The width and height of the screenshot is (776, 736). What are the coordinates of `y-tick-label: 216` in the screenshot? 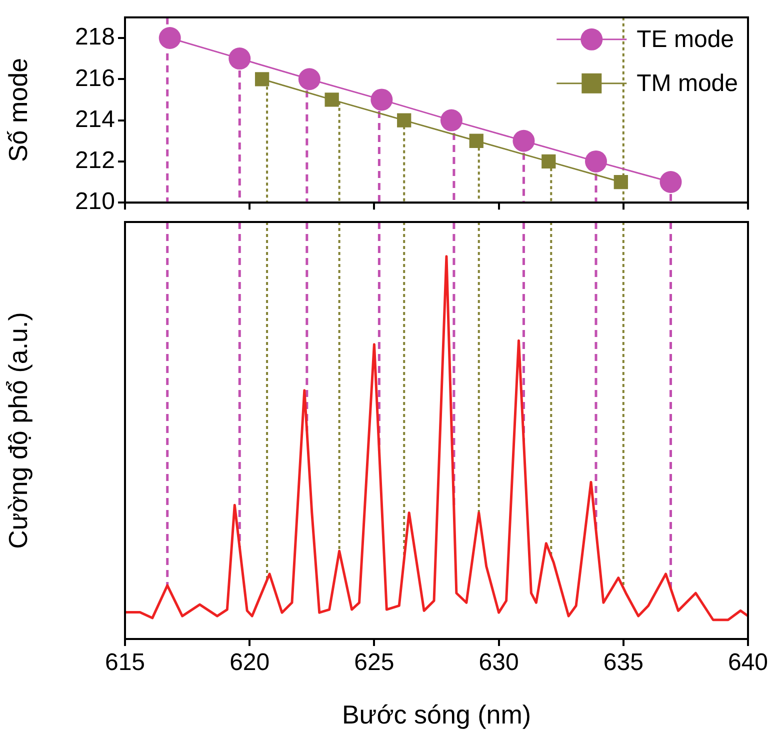 It's located at (94, 78).